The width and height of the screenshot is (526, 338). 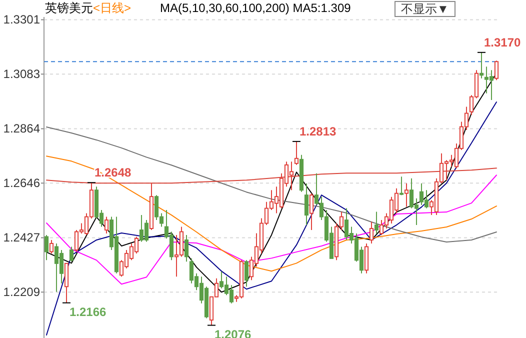 I want to click on annotation: 1.2813, so click(x=318, y=131).